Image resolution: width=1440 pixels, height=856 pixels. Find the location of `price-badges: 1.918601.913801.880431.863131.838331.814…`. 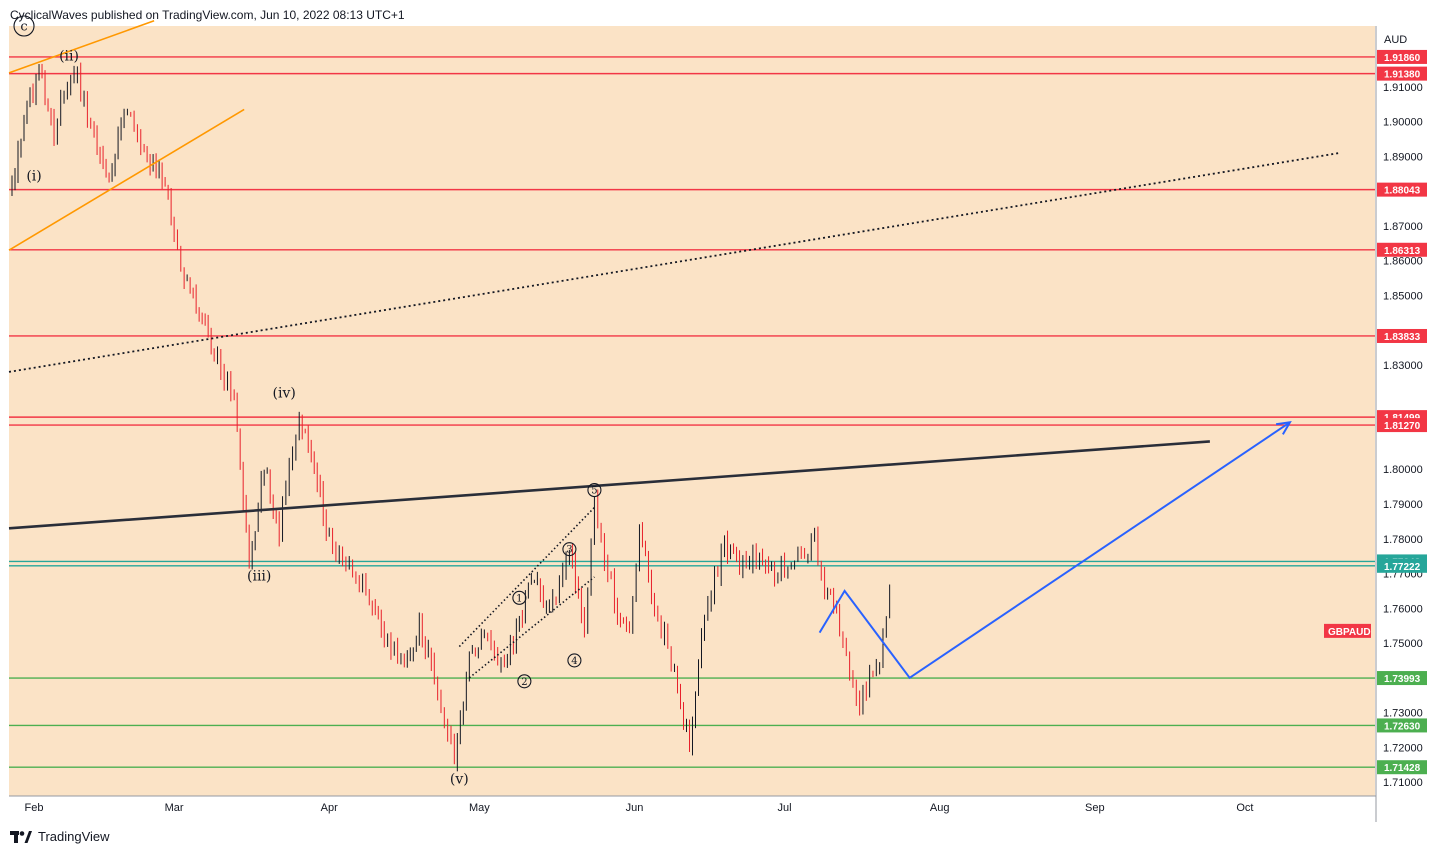

price-badges: 1.918601.913801.880431.863131.838331.814… is located at coordinates (1375, 412).